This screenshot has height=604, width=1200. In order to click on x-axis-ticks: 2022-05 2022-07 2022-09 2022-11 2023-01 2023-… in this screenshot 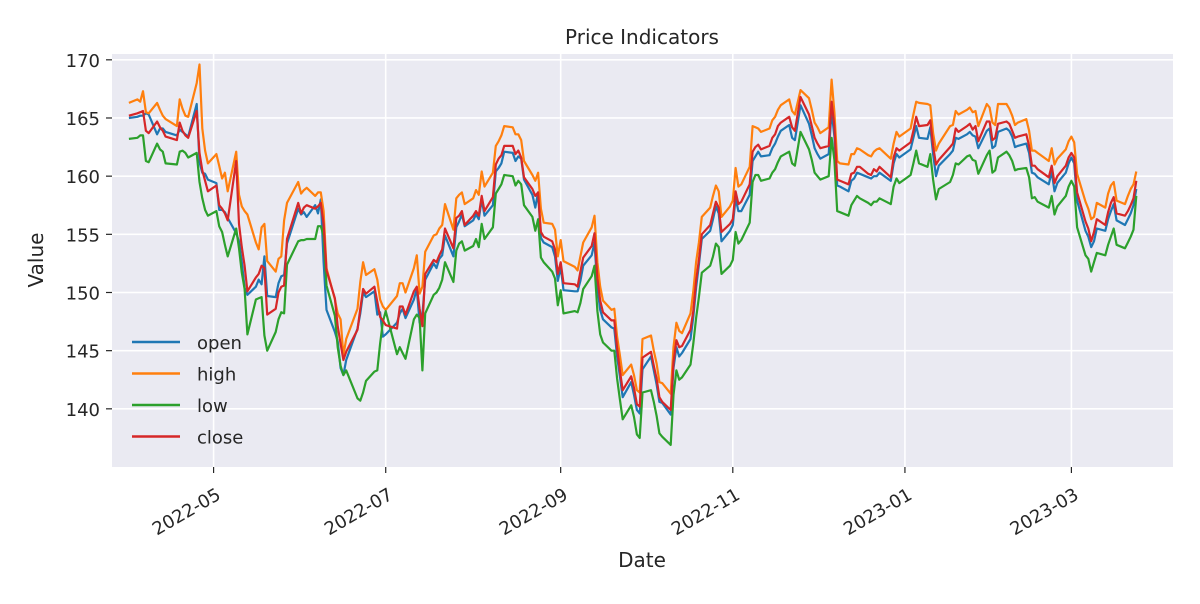, I will do `click(615, 503)`.